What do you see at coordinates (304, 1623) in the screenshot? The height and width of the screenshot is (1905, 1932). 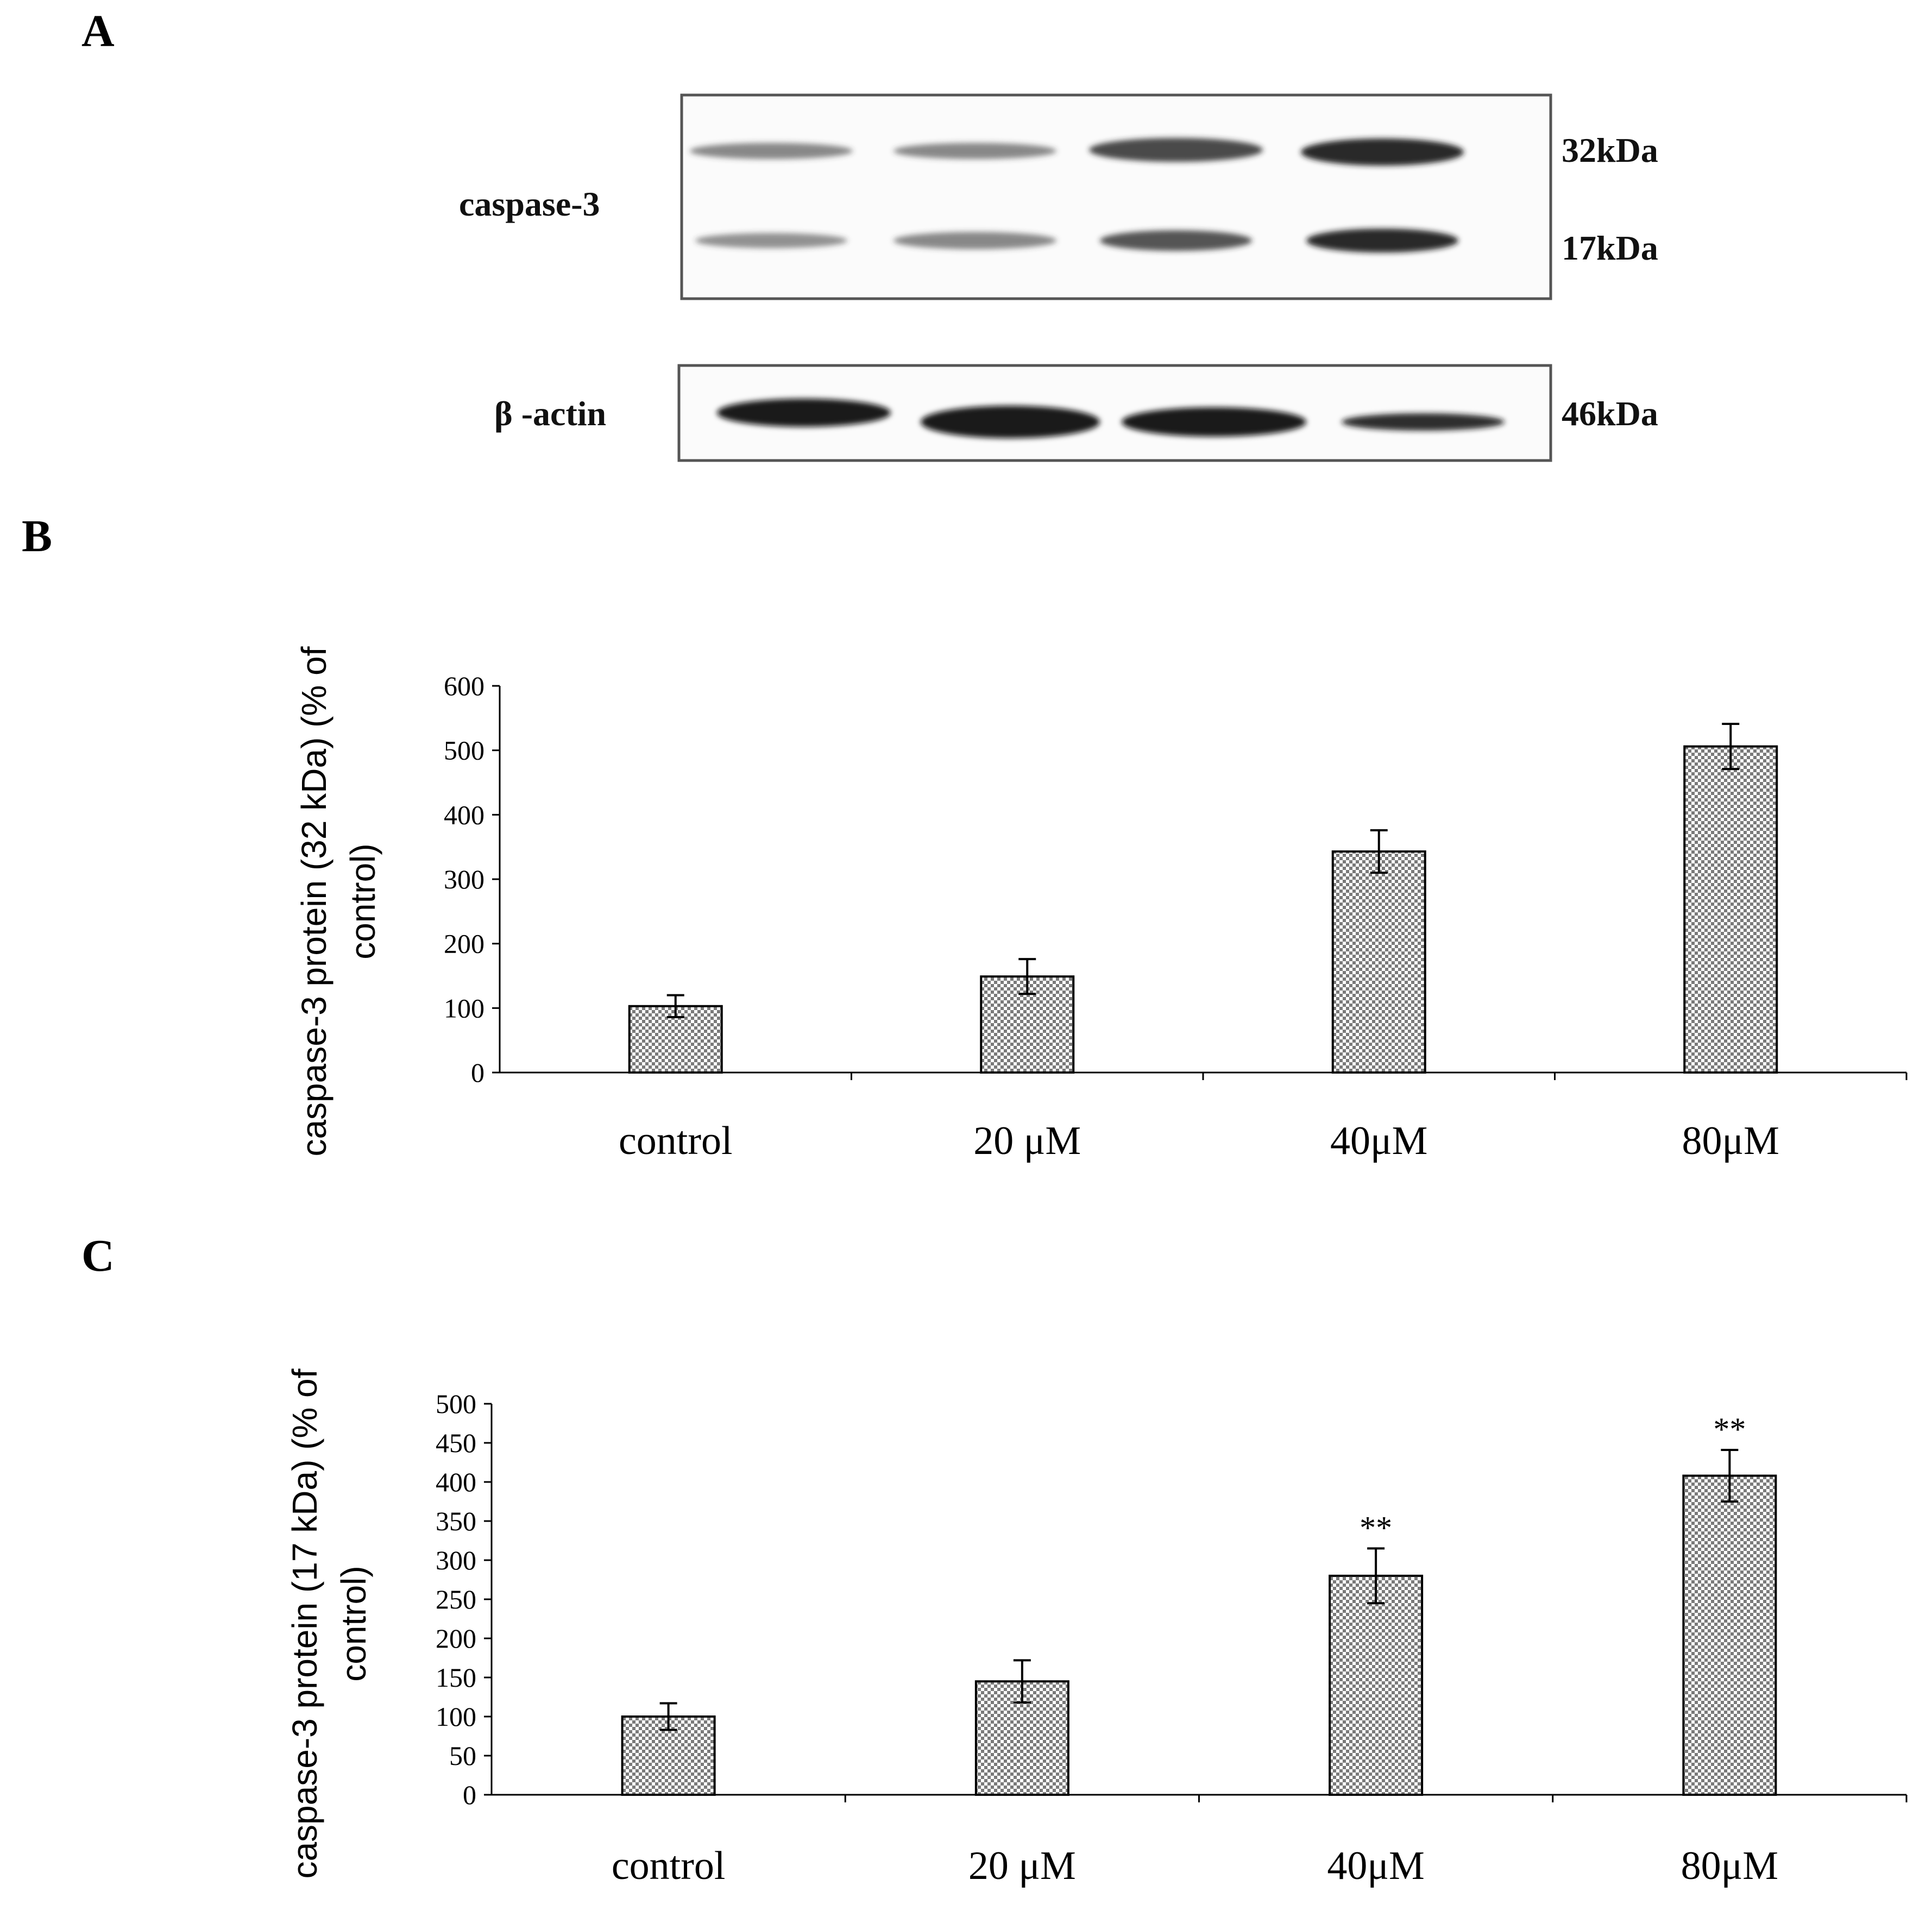 I see `chart-c-y-title-line1: caspase-3 protein (17 kDa) (% of` at bounding box center [304, 1623].